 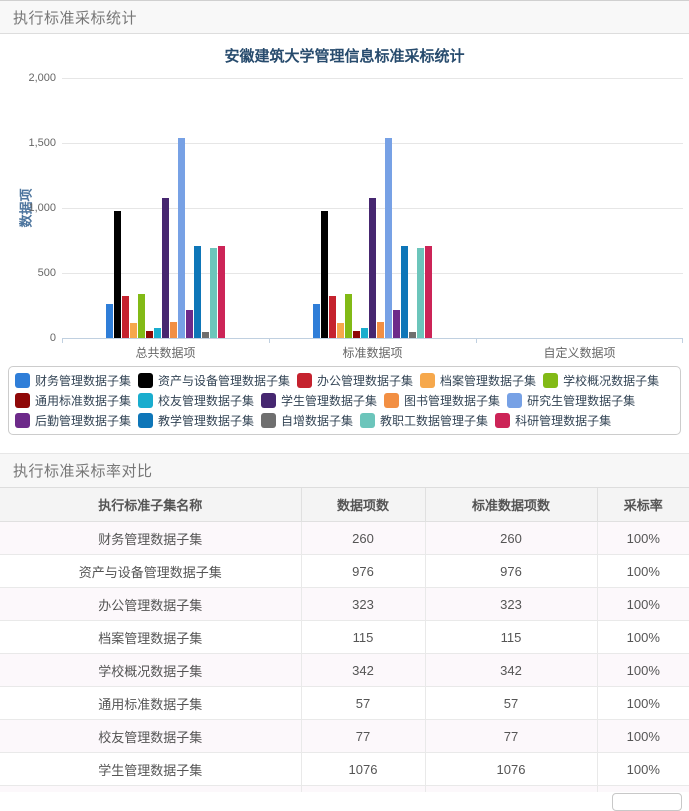 What do you see at coordinates (151, 505) in the screenshot?
I see `table-header-cell: 执行标准子集名称` at bounding box center [151, 505].